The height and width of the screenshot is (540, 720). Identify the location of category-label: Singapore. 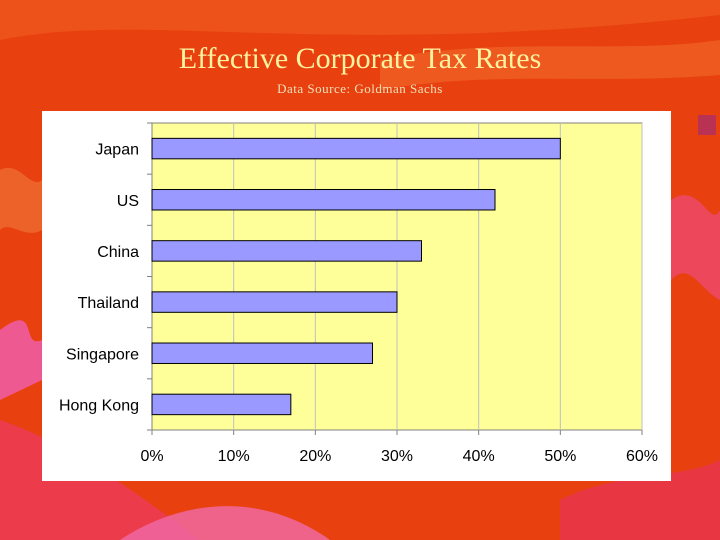
(102, 354).